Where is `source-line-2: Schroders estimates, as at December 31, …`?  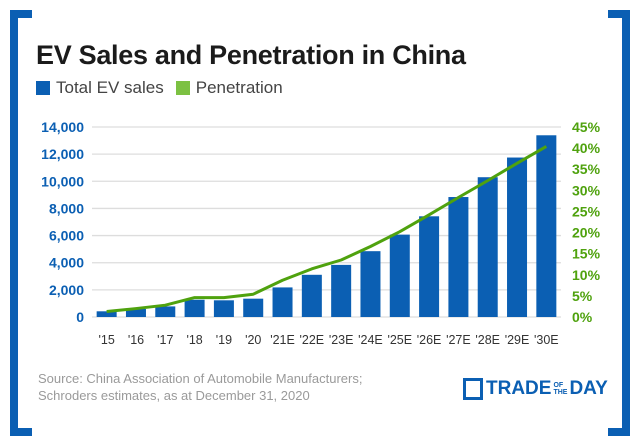 source-line-2: Schroders estimates, as at December 31, … is located at coordinates (200, 395).